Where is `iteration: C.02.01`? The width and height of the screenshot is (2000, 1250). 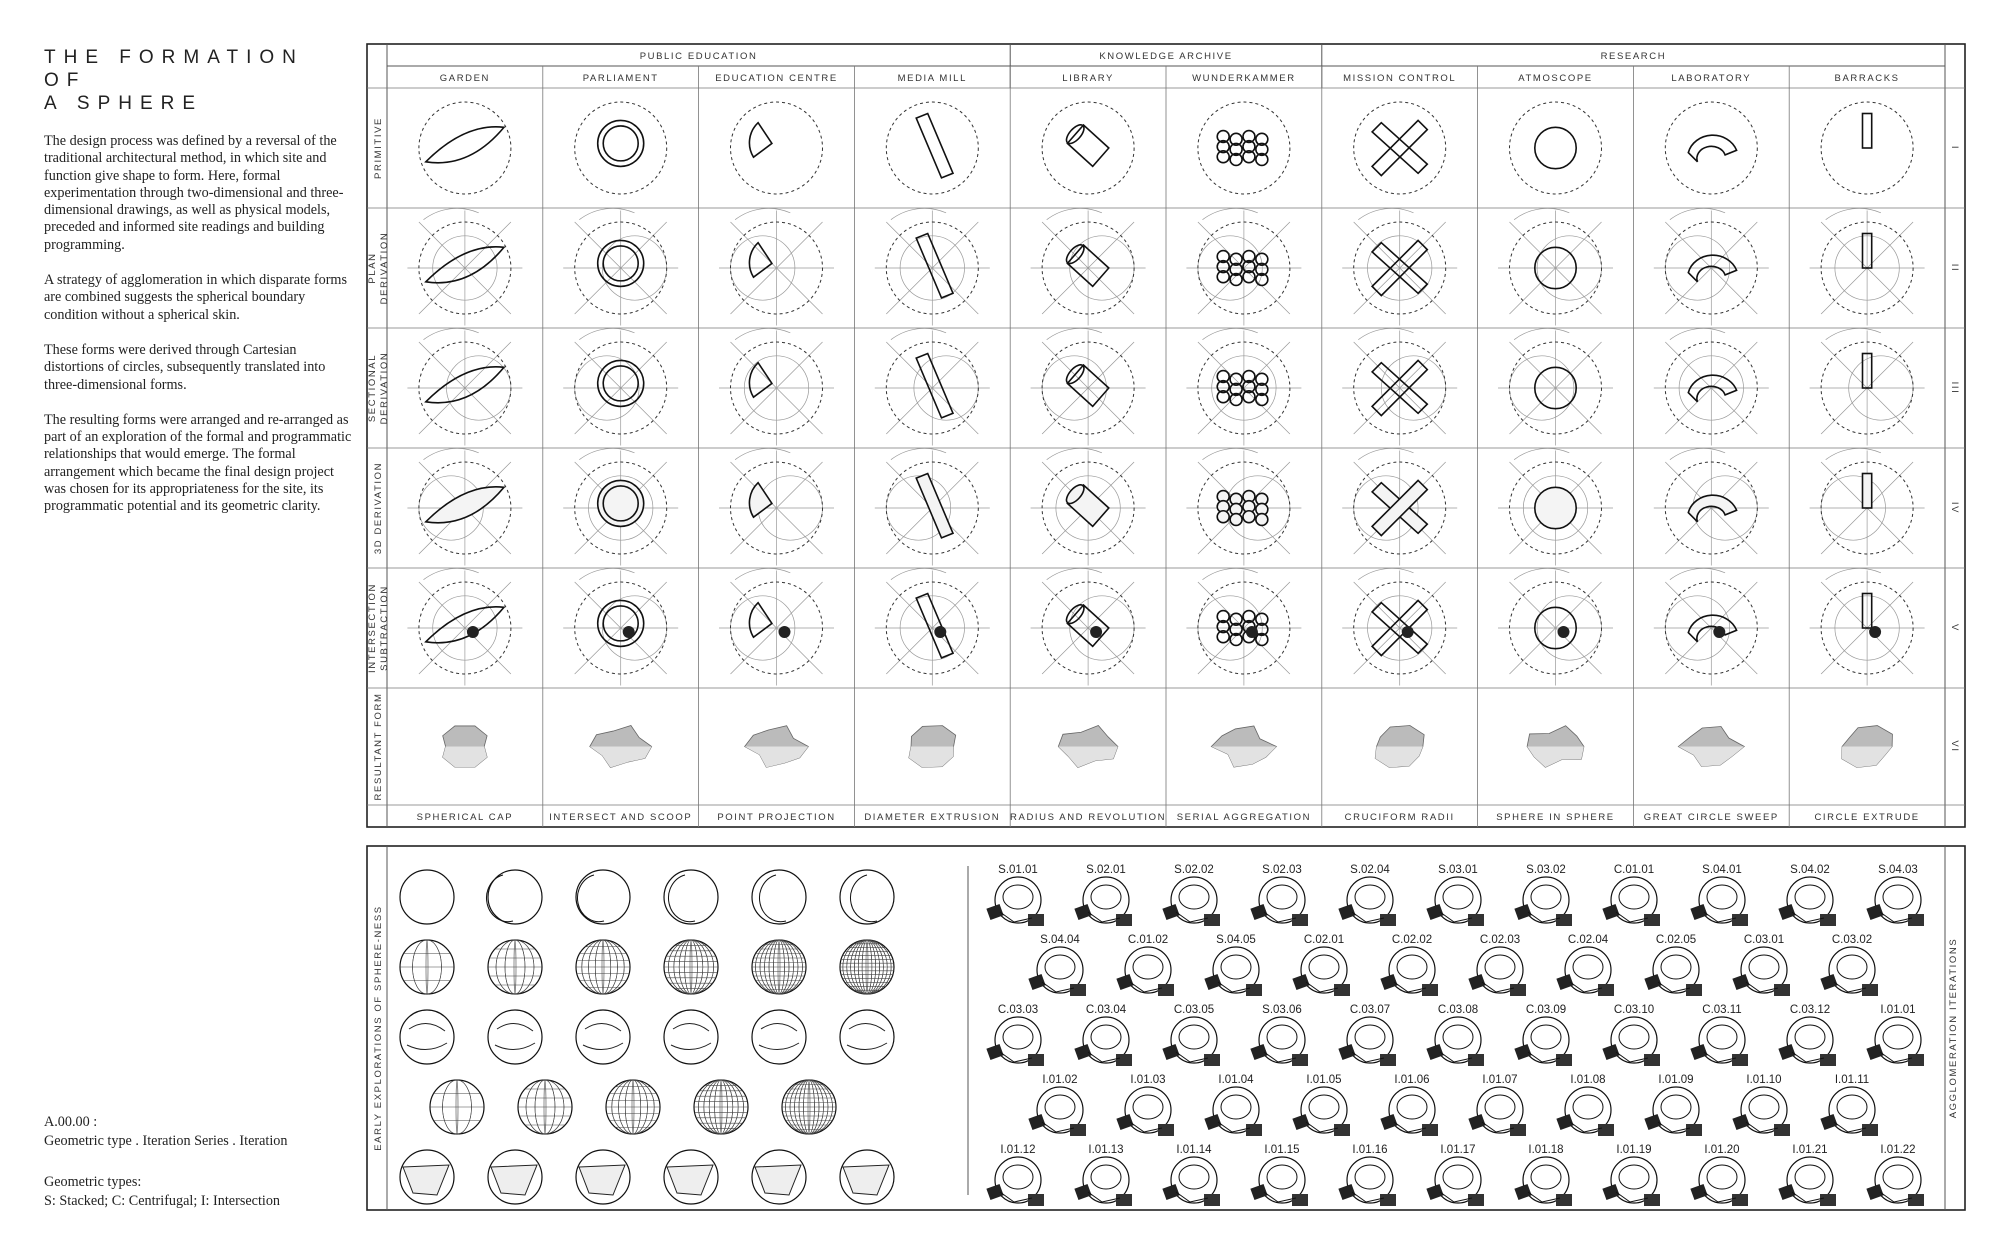
iteration: C.02.01 is located at coordinates (1321, 965).